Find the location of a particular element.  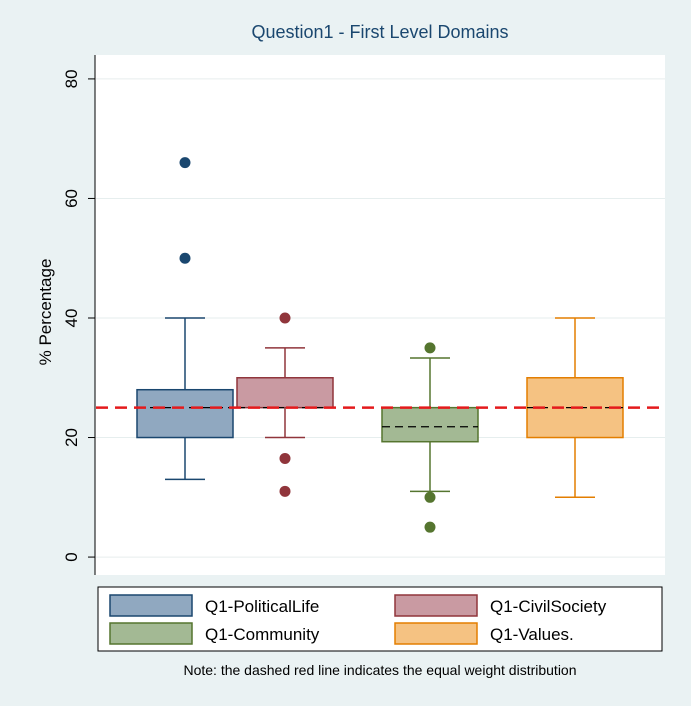

legend-label: Q1-Community is located at coordinates (262, 634).